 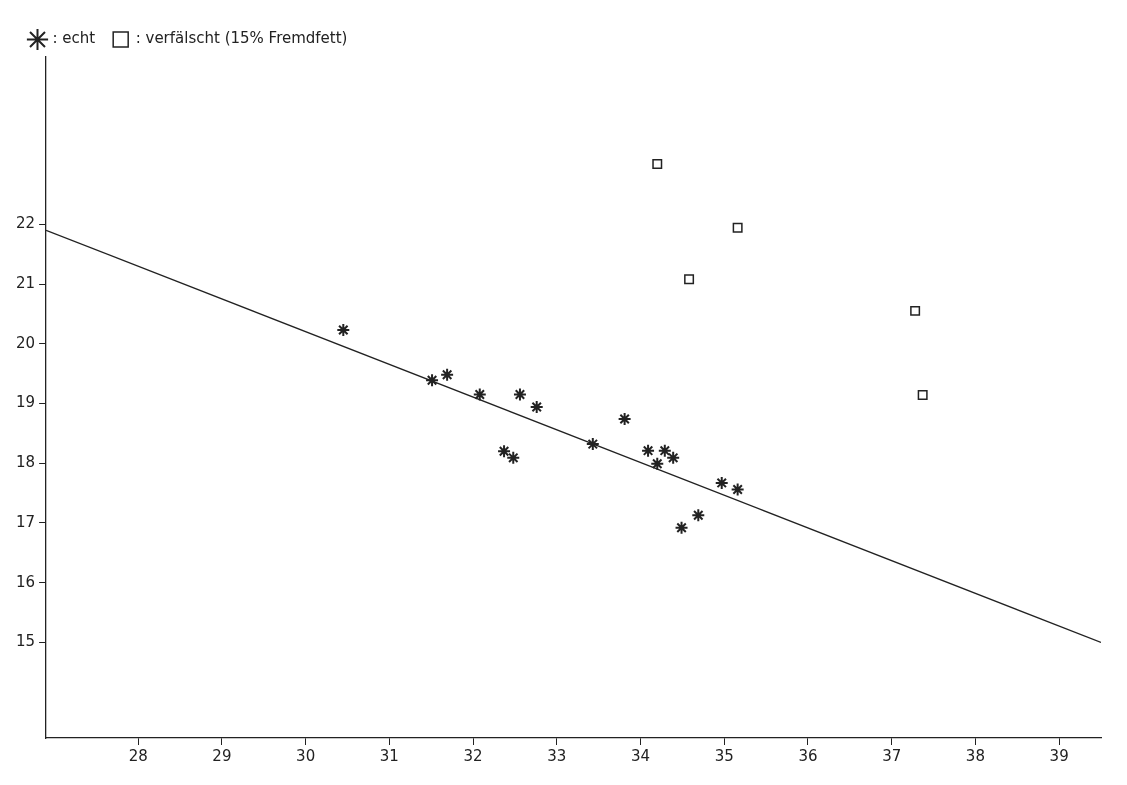 What do you see at coordinates (640, 755) in the screenshot?
I see `x-tick-label: 34` at bounding box center [640, 755].